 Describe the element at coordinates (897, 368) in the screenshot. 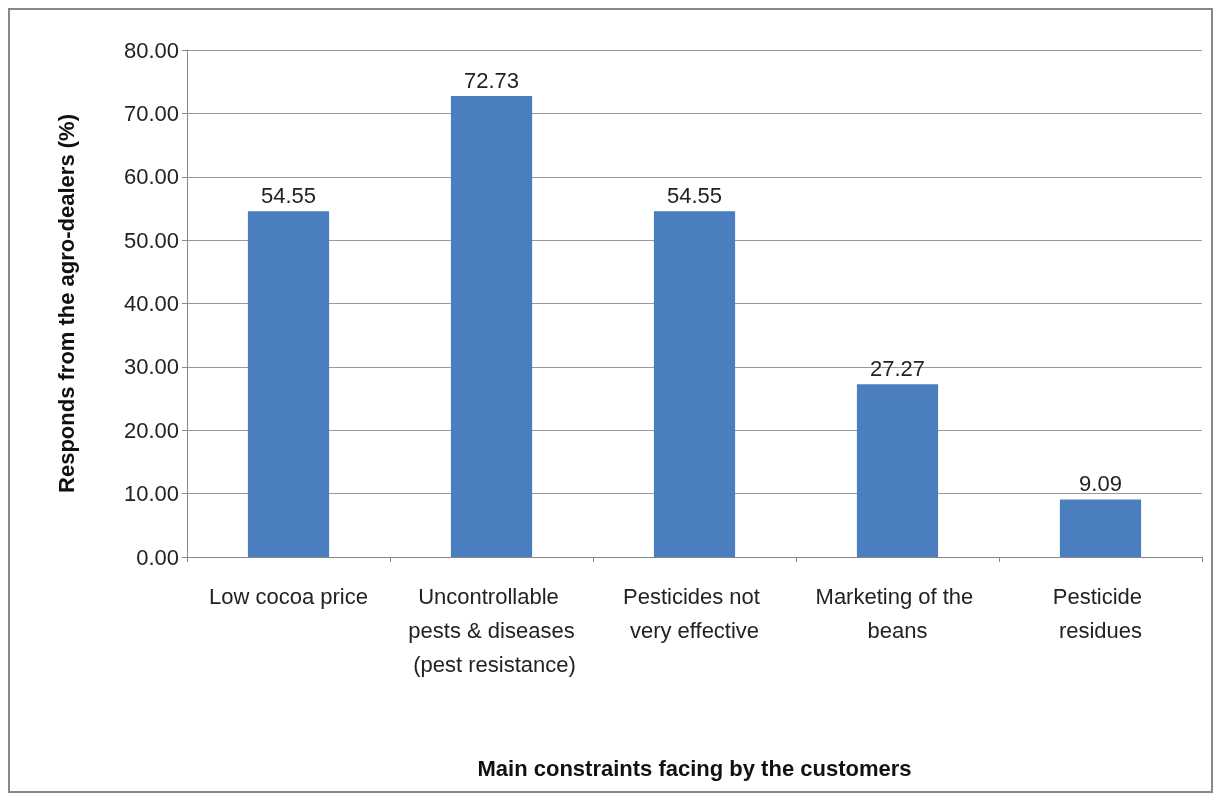

I see `data-label: 27.27` at that location.